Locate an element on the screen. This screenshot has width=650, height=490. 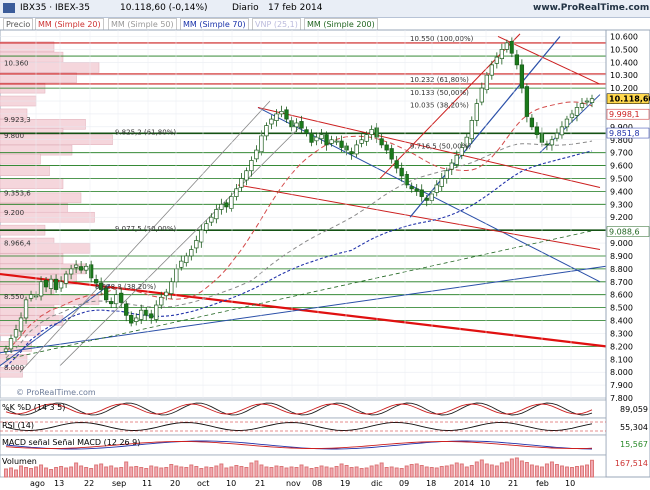
y-tick-9: 9.700 is located at coordinates (621, 153).